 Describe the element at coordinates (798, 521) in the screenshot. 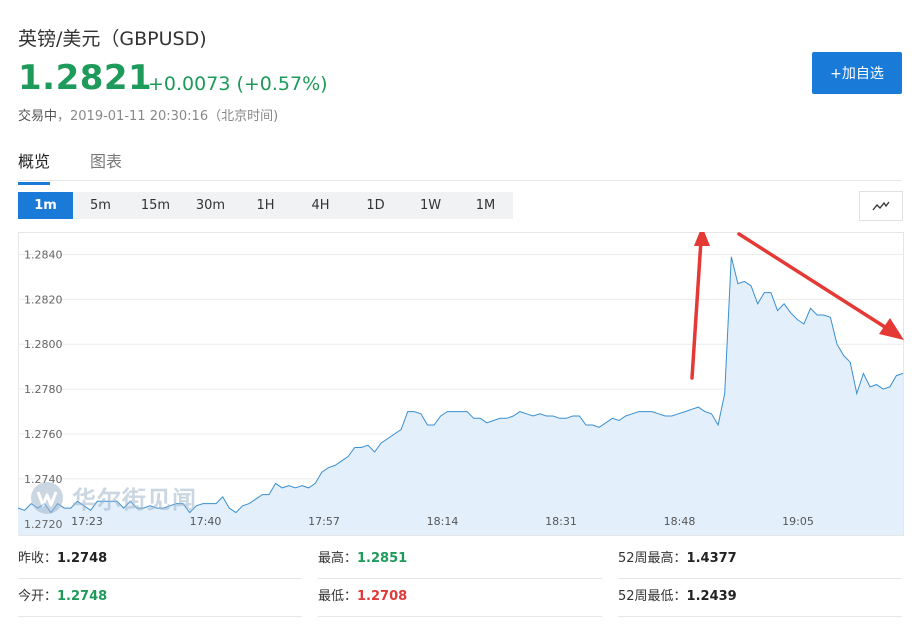

I see `x-tick-label: 19:05` at that location.